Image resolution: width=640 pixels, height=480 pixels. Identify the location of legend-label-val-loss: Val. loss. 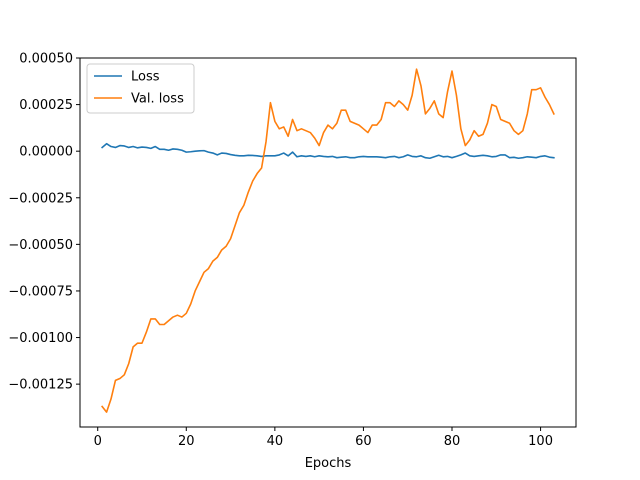
(157, 99).